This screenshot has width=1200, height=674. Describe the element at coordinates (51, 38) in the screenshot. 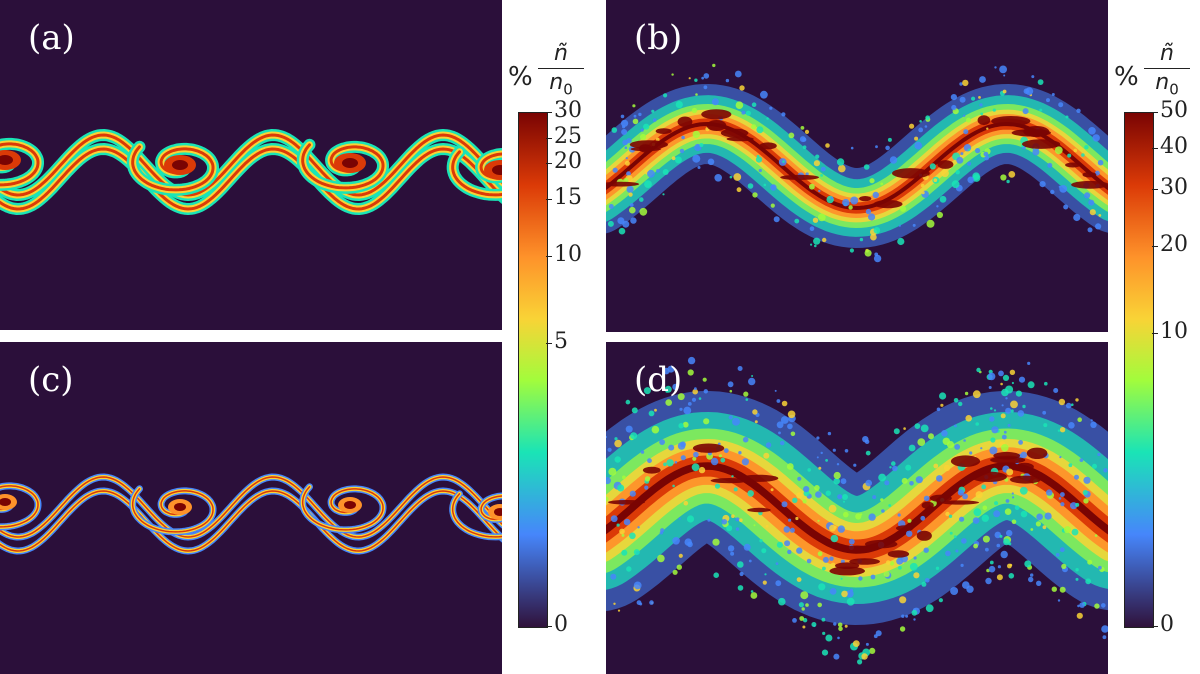

I see `panel-a-label: (a)` at that location.